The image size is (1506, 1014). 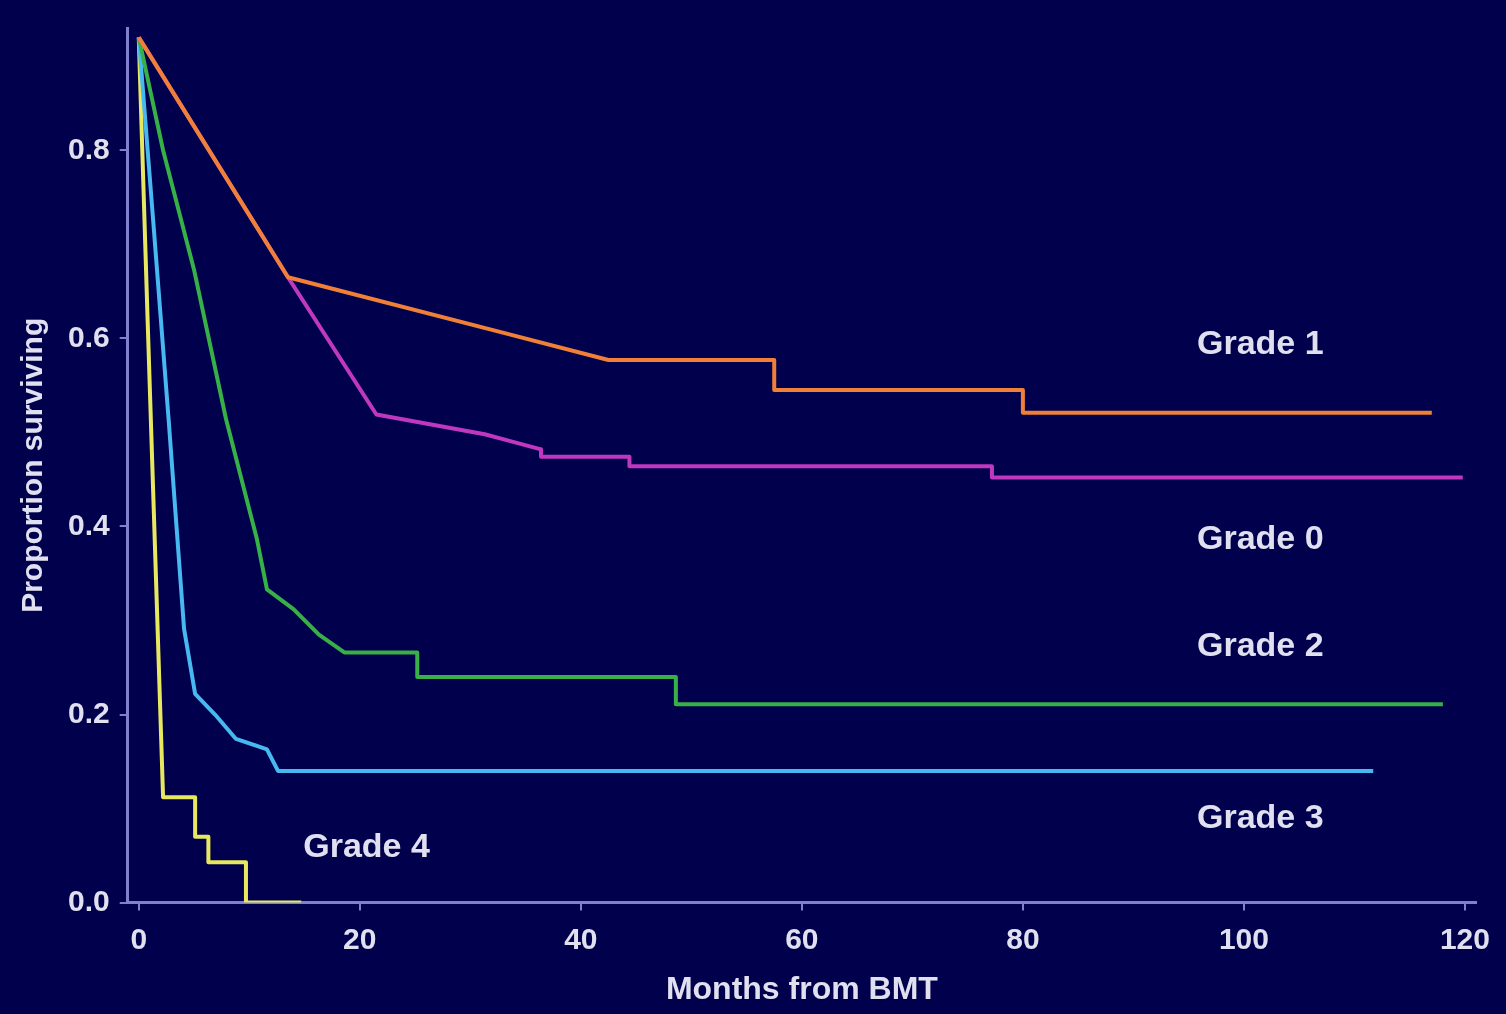 What do you see at coordinates (581, 938) in the screenshot?
I see `x-tick-label: 40` at bounding box center [581, 938].